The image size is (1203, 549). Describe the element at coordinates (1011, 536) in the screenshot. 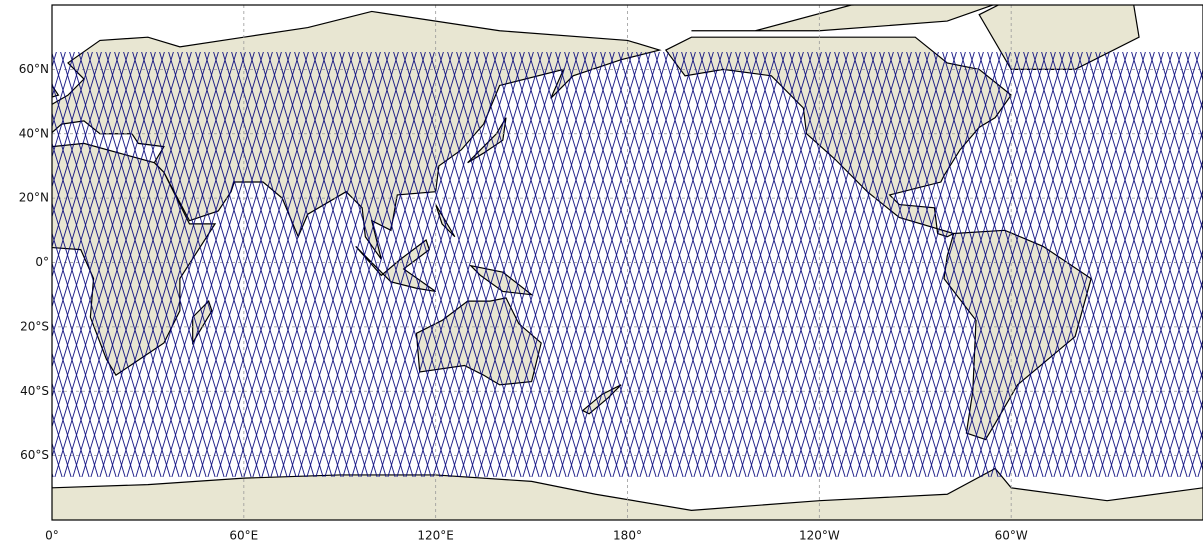

I see `x-tick-label: 60°W` at that location.